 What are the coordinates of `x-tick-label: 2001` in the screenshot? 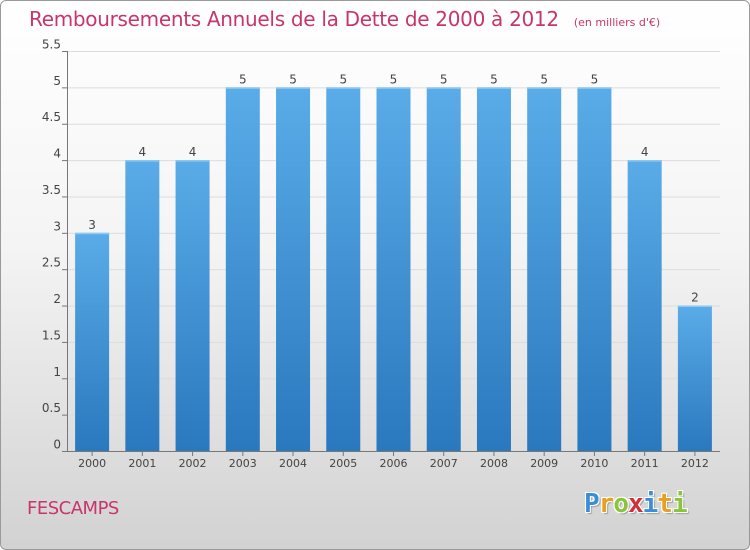 It's located at (142, 463).